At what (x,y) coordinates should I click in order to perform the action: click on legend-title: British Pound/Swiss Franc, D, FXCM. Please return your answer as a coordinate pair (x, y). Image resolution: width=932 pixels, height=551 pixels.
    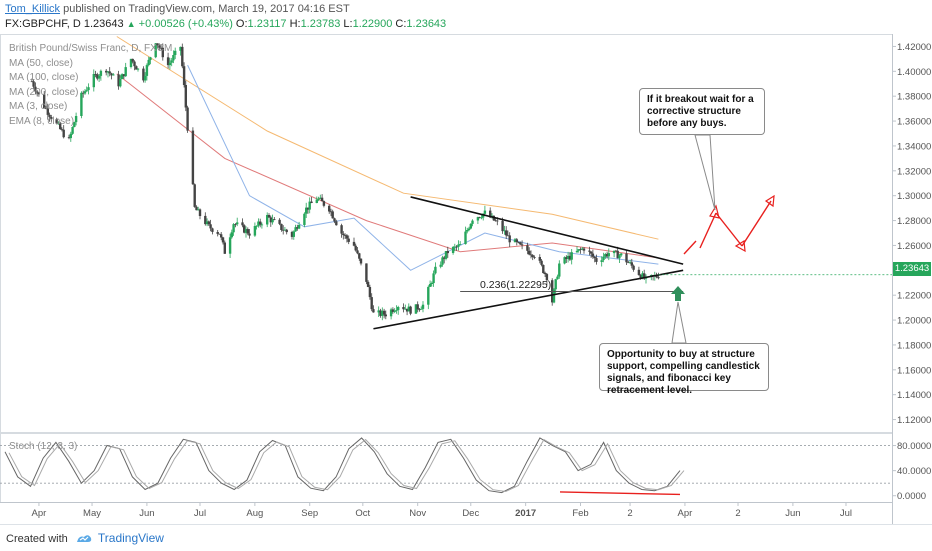
    Looking at the image, I should click on (91, 48).